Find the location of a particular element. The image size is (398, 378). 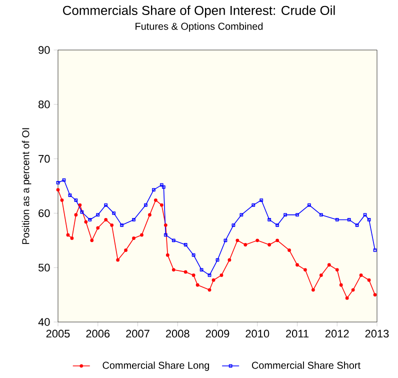

legend-label: Commercial Share Long is located at coordinates (156, 366).